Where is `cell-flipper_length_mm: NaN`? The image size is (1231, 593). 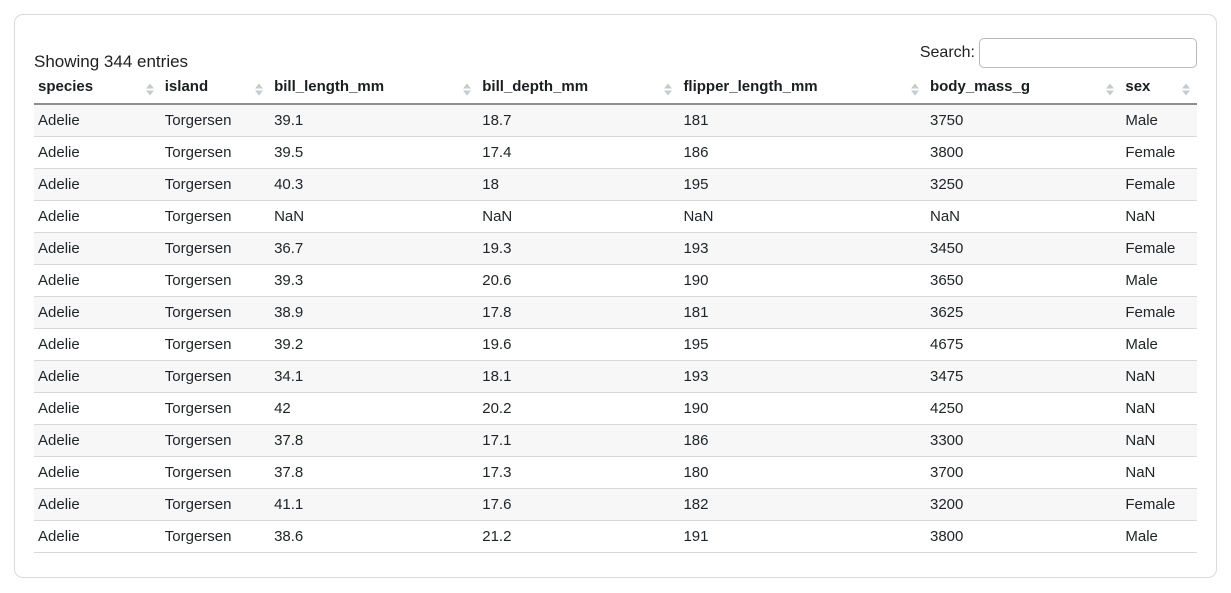
cell-flipper_length_mm: NaN is located at coordinates (698, 216).